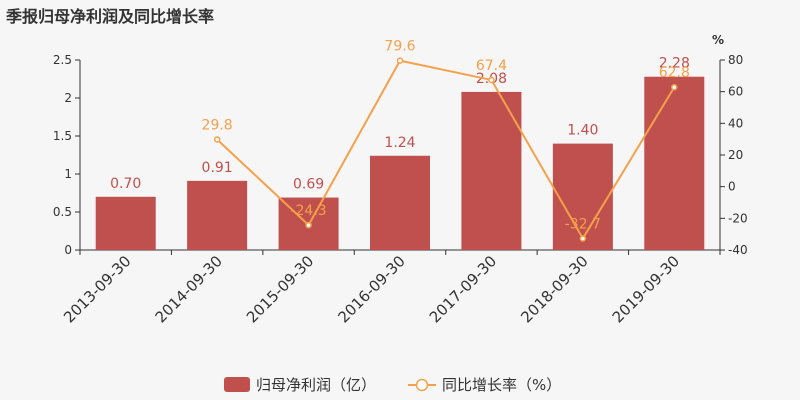 The height and width of the screenshot is (400, 800). I want to click on y-left-tick-label: 0.5, so click(62, 212).